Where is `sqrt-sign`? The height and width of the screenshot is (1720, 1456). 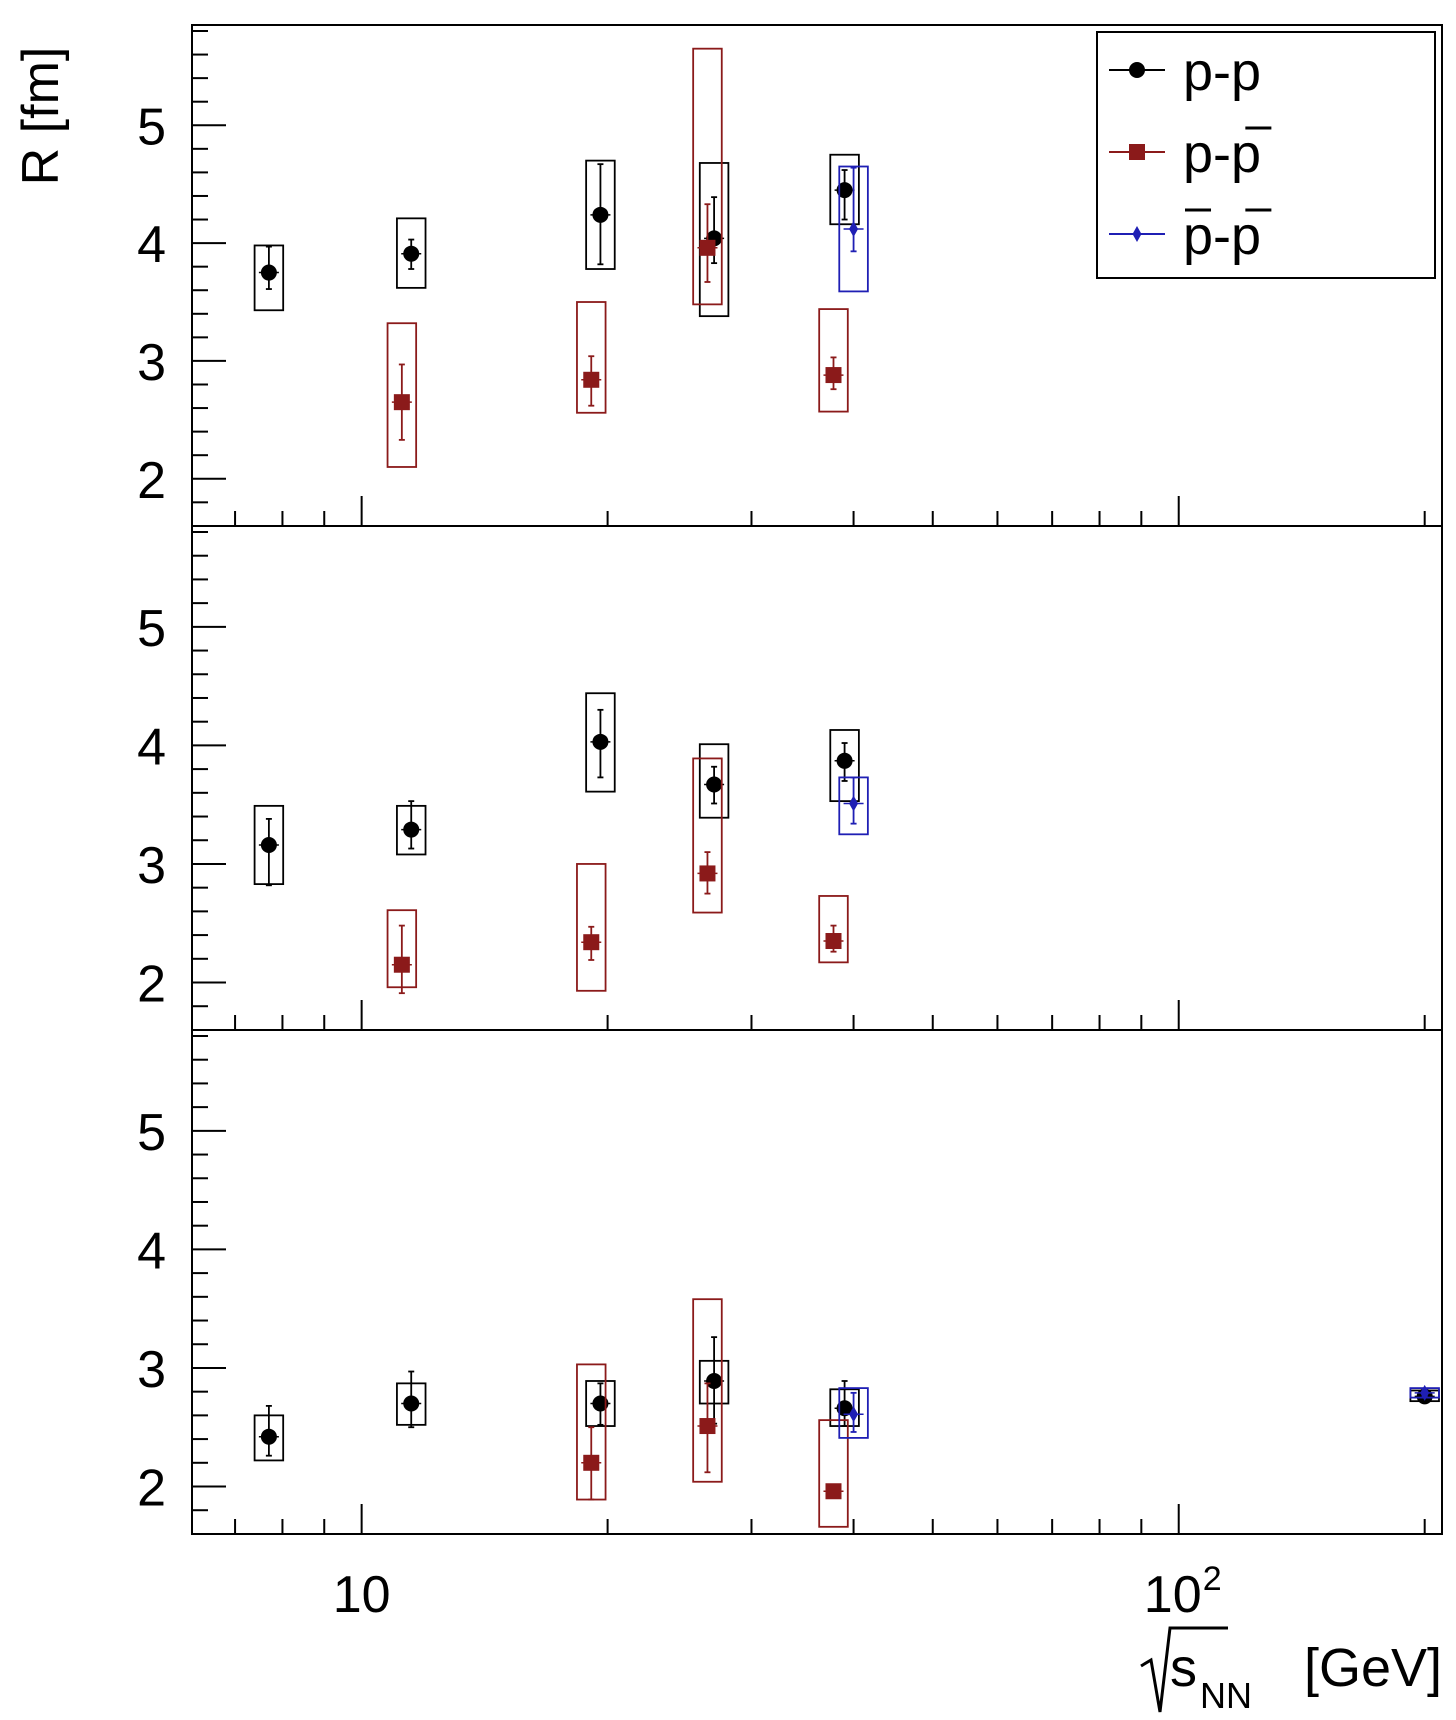 sqrt-sign is located at coordinates (1184, 1669).